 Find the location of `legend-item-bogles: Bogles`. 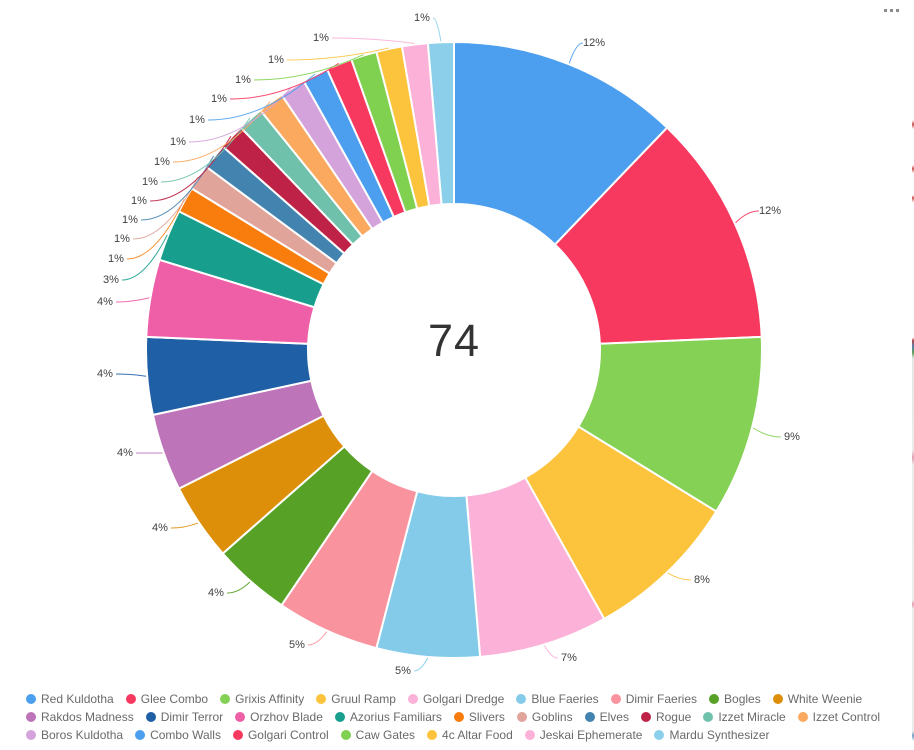

legend-item-bogles: Bogles is located at coordinates (735, 699).